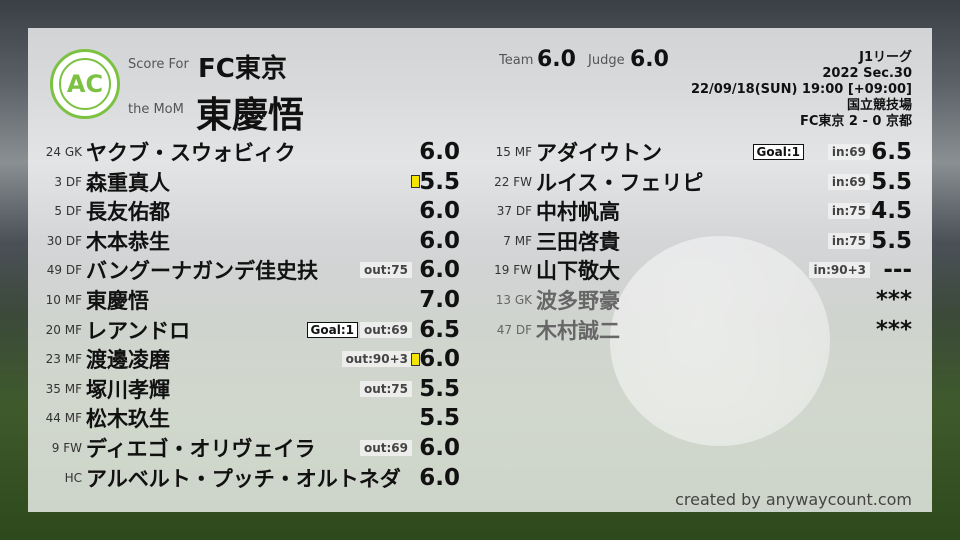 The height and width of the screenshot is (540, 960). What do you see at coordinates (332, 329) in the screenshot?
I see `goal-badge: Goal:1` at bounding box center [332, 329].